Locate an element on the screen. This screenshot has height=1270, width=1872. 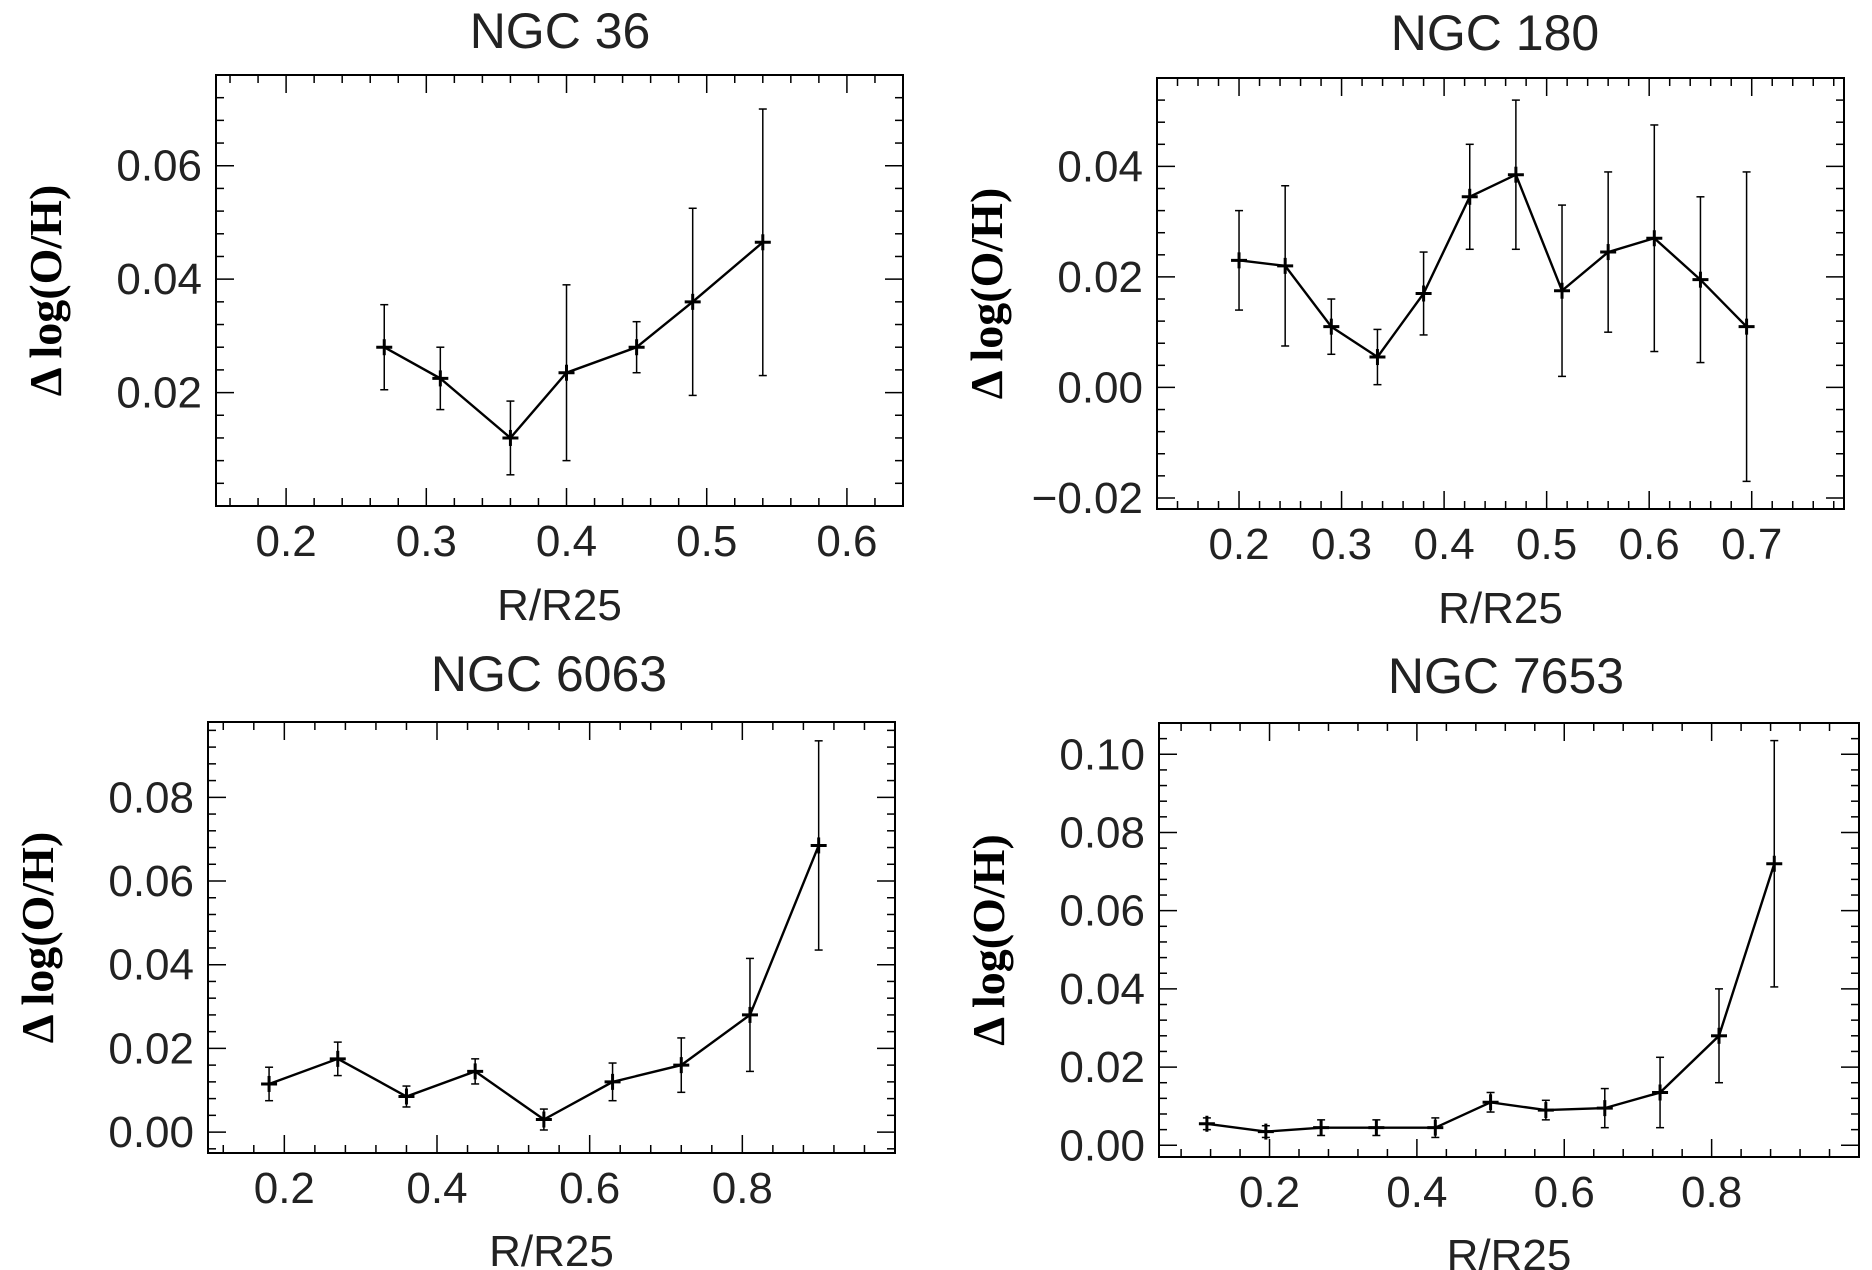
y-tick-label: −0.02 is located at coordinates (1087, 498).